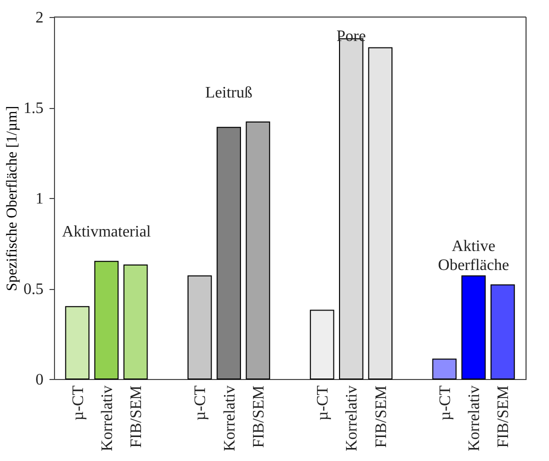  I want to click on annotation: Aktivmaterial, so click(107, 232).